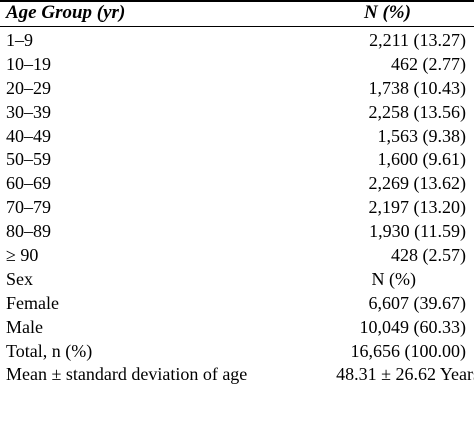 Image resolution: width=474 pixels, height=424 pixels. What do you see at coordinates (417, 111) in the screenshot?
I see `row-value: 2,258 (13.56)` at bounding box center [417, 111].